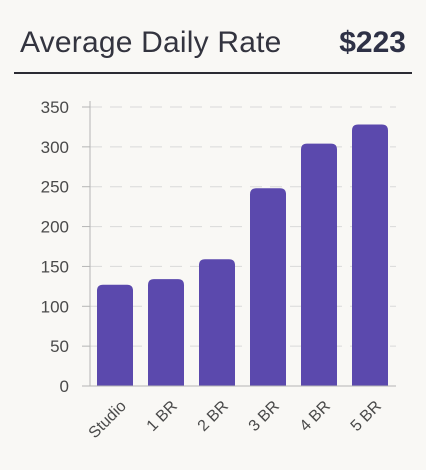  What do you see at coordinates (64, 386) in the screenshot?
I see `y-tick-label: 0` at bounding box center [64, 386].